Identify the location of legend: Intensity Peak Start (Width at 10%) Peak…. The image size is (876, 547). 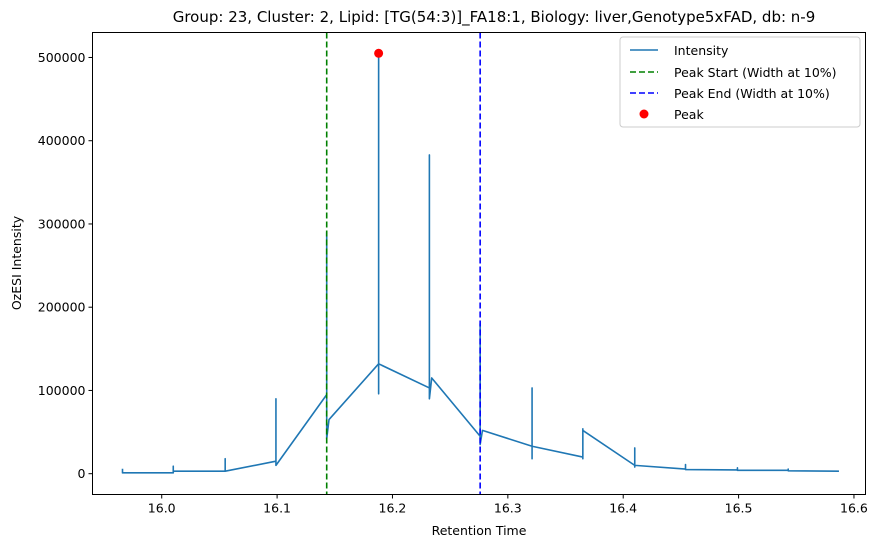
(740, 82).